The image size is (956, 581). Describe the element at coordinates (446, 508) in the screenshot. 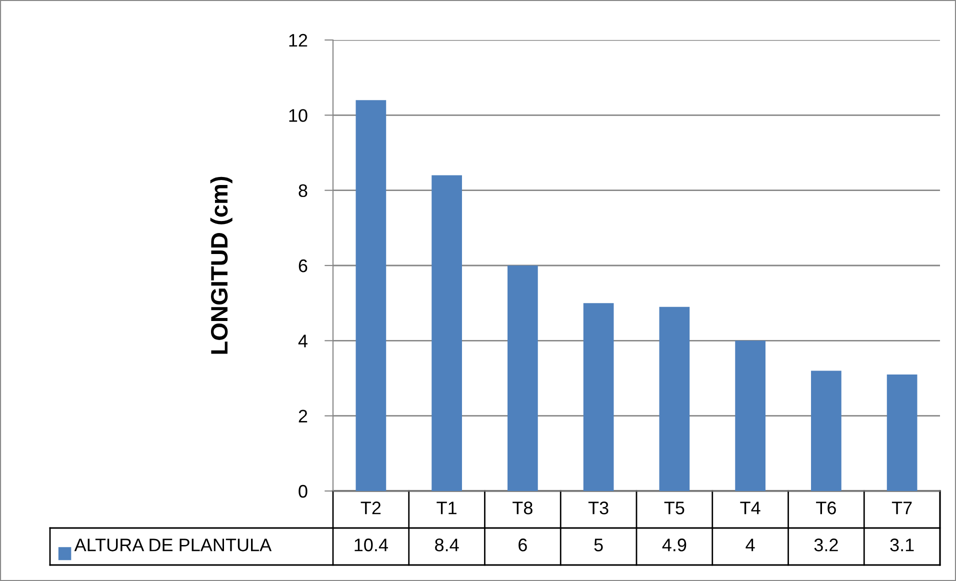

I see `x-tick-label: T1` at that location.